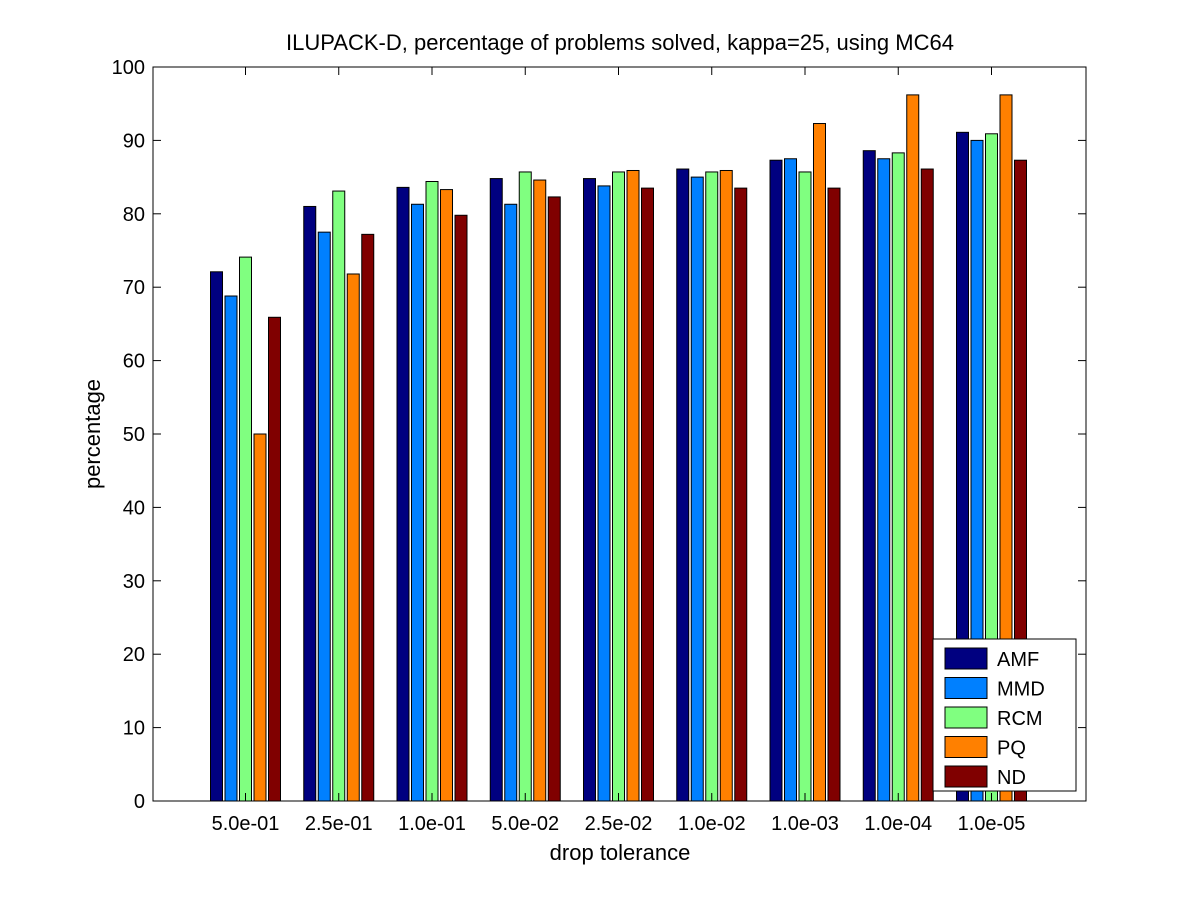 The height and width of the screenshot is (900, 1200). I want to click on y-tick-label: 0, so click(139, 802).